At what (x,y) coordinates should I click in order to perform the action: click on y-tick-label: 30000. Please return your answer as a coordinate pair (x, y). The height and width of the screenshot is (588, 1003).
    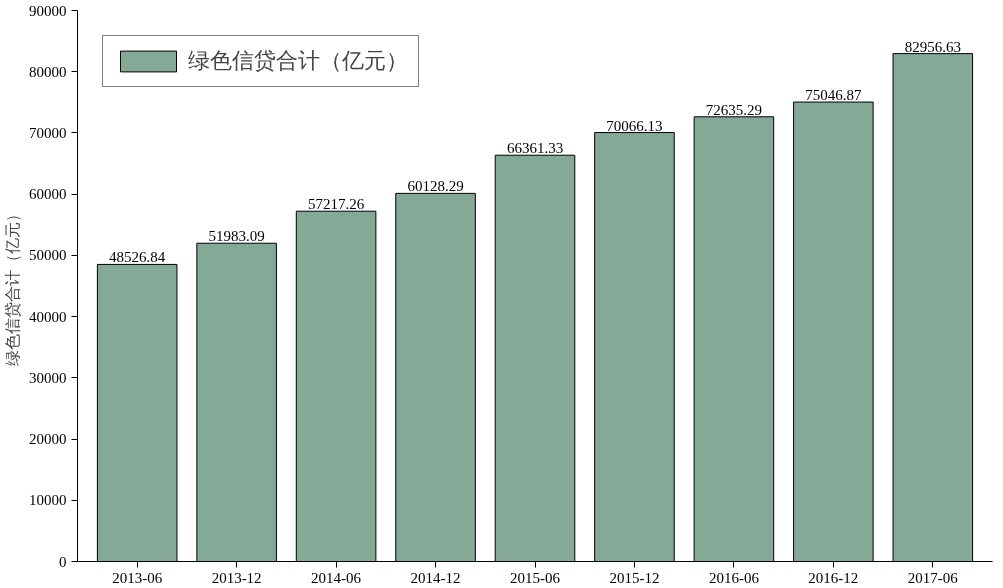
    Looking at the image, I should click on (48, 377).